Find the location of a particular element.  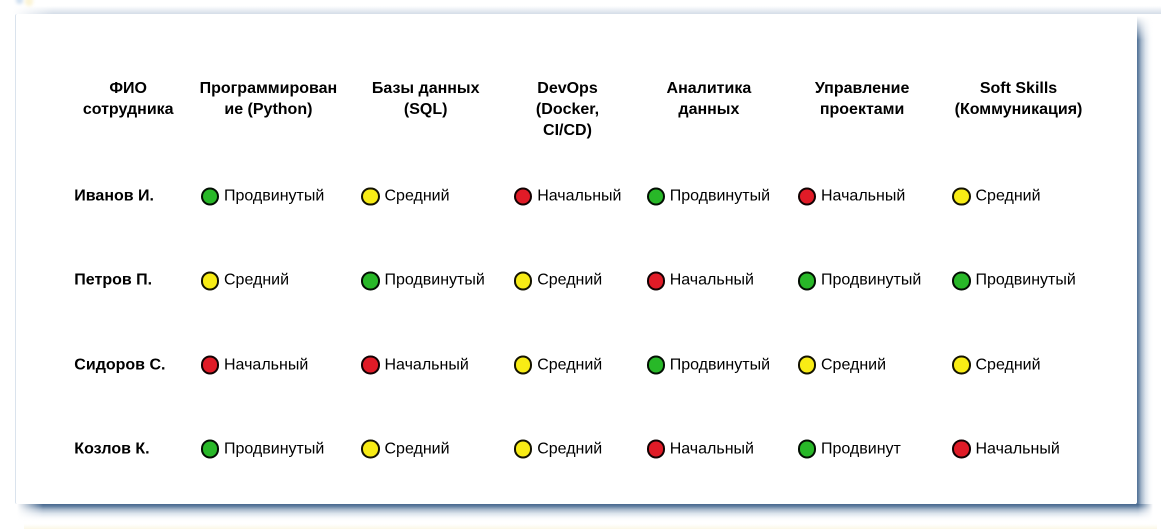

top-shadow-band is located at coordinates (587, 10).